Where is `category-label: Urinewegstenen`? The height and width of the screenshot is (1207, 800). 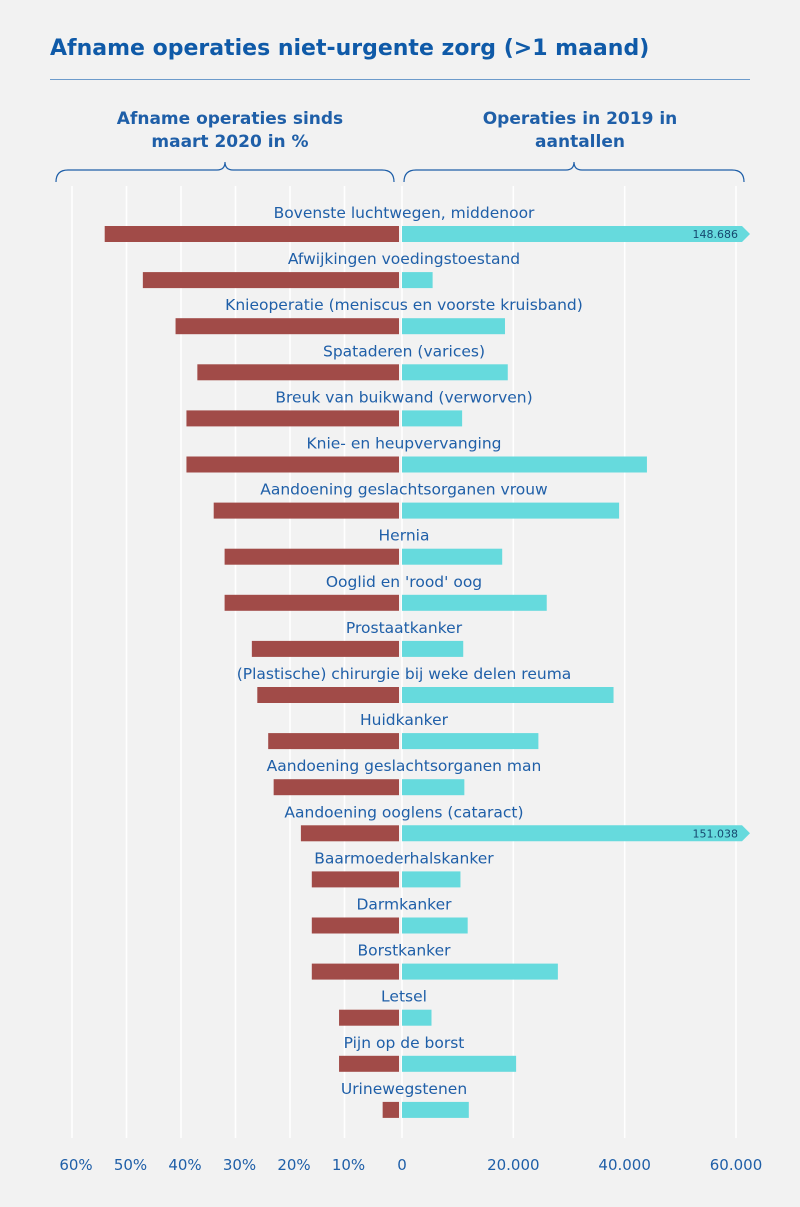
category-label: Urinewegstenen is located at coordinates (404, 1089).